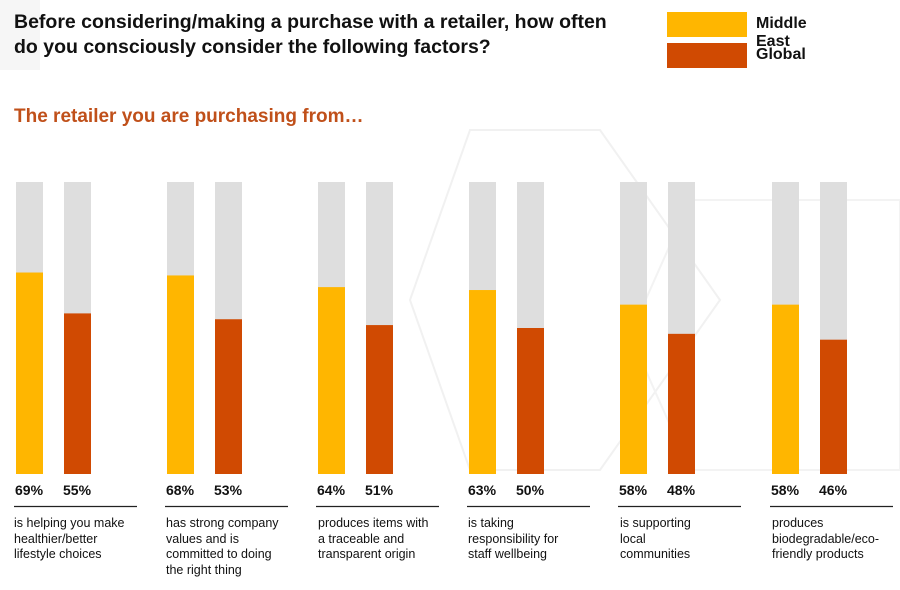  What do you see at coordinates (180, 490) in the screenshot?
I see `data-label-middle-east-2: 68%` at bounding box center [180, 490].